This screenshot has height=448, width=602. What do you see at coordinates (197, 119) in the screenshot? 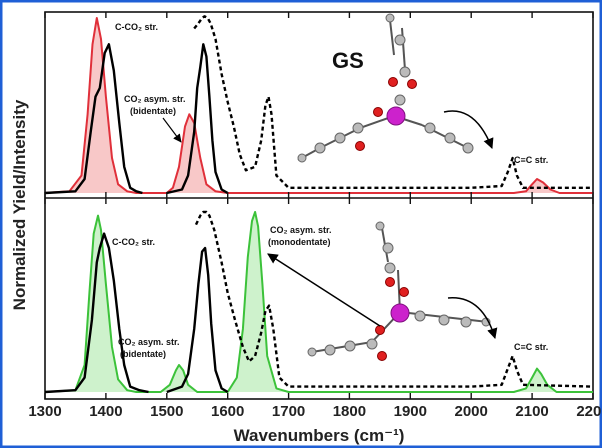
I see `top-series-3-line` at bounding box center [197, 119].